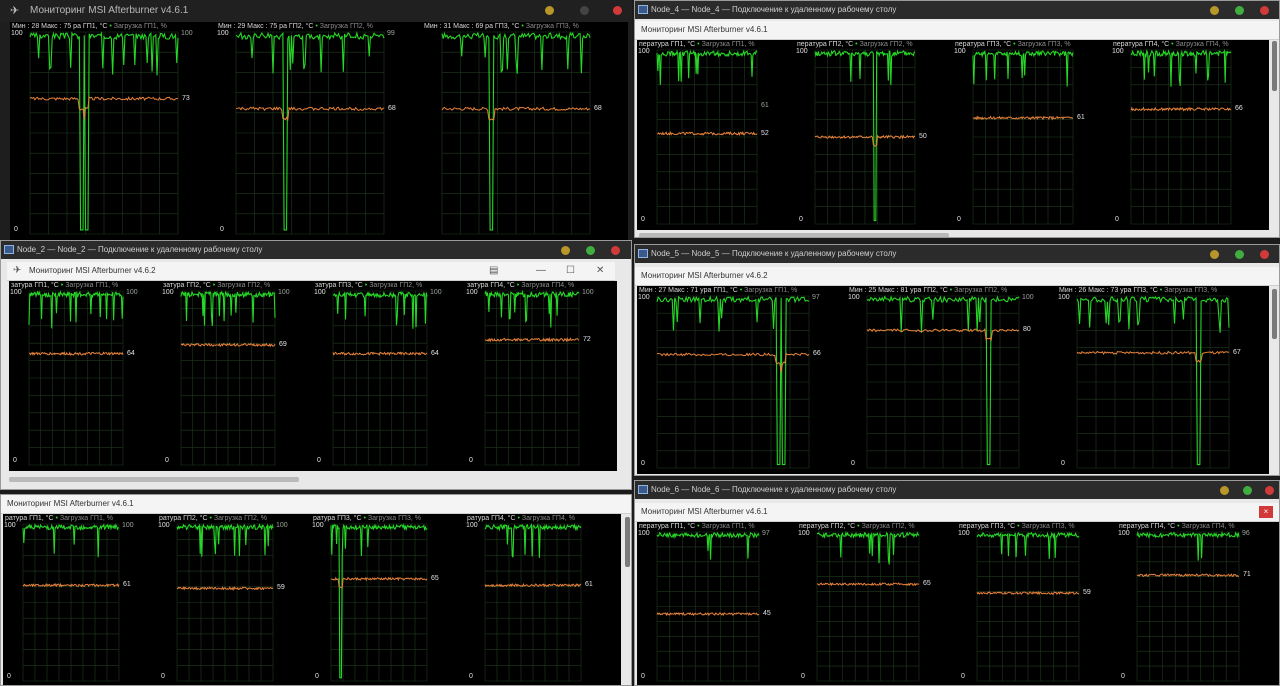 The height and width of the screenshot is (686, 1280). What do you see at coordinates (311, 271) in the screenshot?
I see `afterburner-titlebar: ✈ Мониторинг MSI Afterburner v4.6.2` at bounding box center [311, 271].